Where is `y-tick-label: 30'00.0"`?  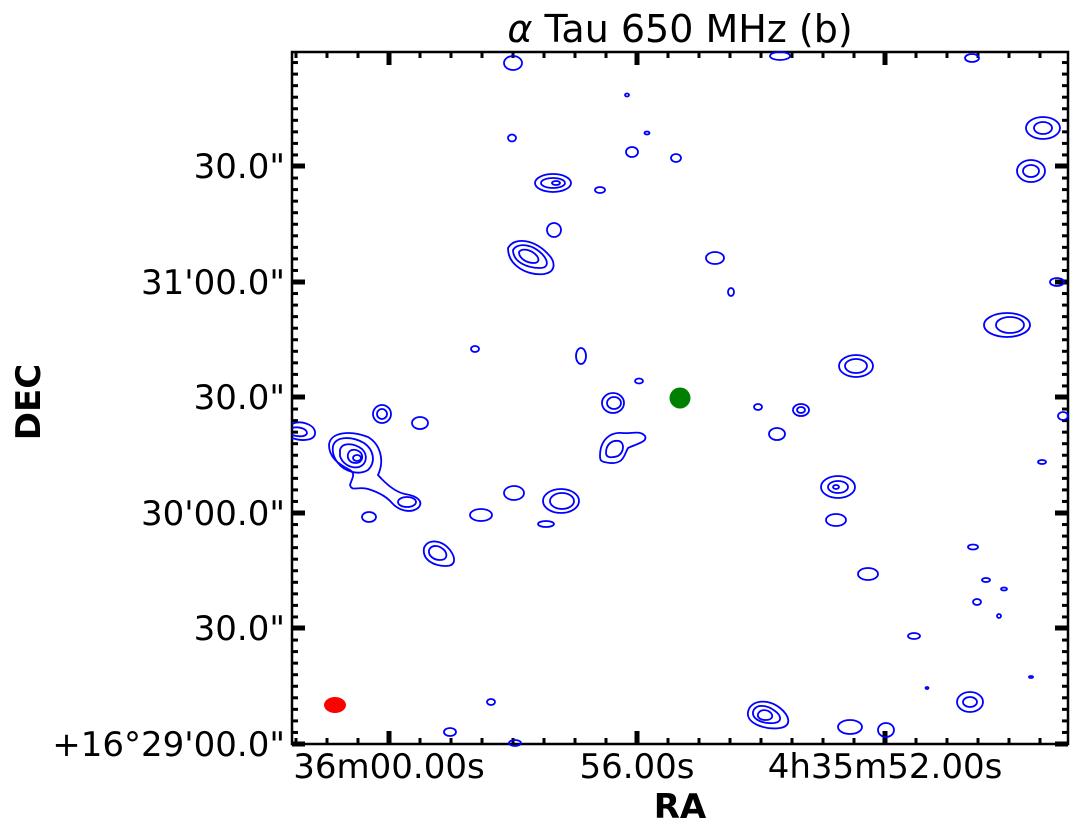 y-tick-label: 30'00.0" is located at coordinates (213, 514).